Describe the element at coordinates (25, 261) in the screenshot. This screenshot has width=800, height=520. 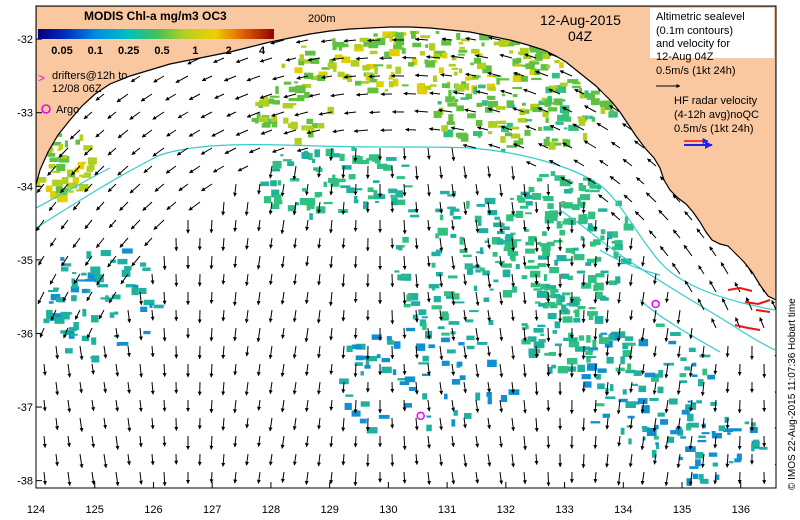
I see `y-tick-label: -35` at that location.